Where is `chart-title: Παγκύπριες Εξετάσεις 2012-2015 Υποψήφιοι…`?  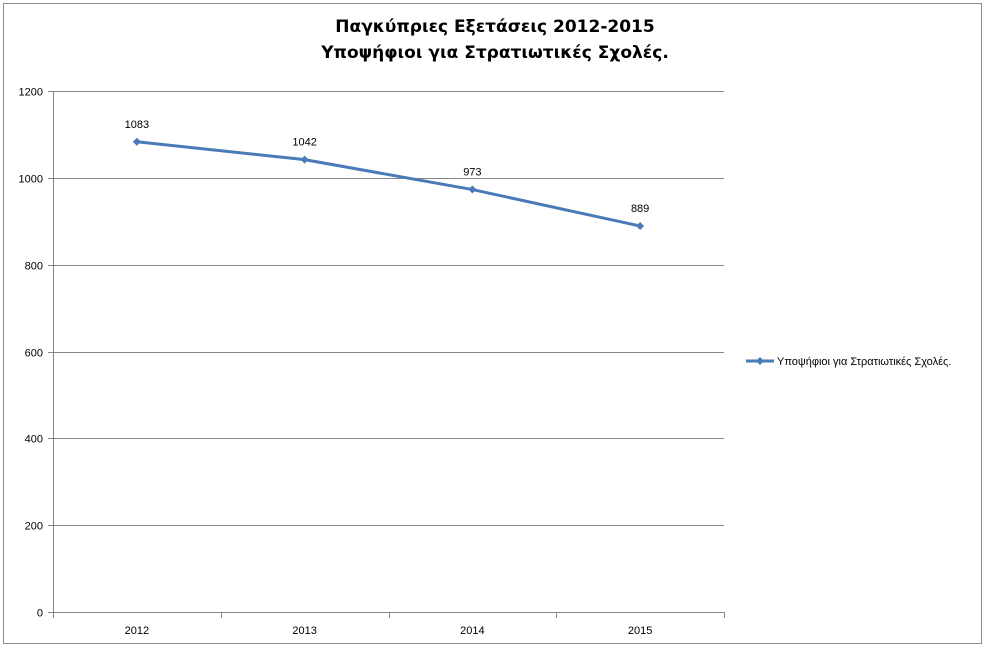 chart-title: Παγκύπριες Εξετάσεις 2012-2015 Υποψήφιοι… is located at coordinates (495, 40).